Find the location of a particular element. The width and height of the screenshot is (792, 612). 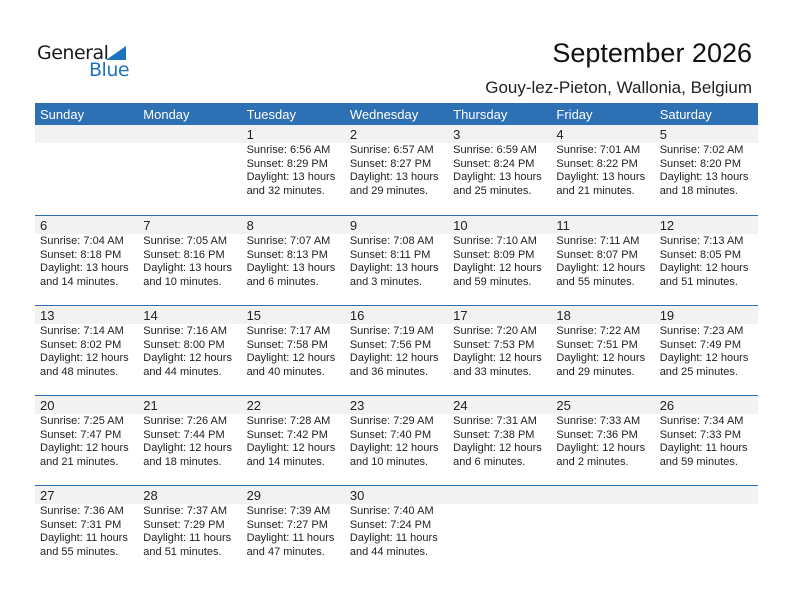

daylight2-text: and 40 minutes. is located at coordinates (285, 371).